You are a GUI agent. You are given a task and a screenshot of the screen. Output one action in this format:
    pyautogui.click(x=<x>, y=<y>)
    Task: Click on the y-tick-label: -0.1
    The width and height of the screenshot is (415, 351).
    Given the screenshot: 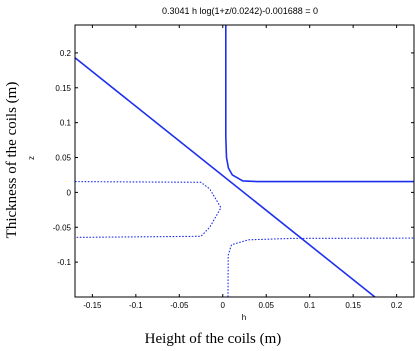 What is the action you would take?
    pyautogui.click(x=64, y=262)
    